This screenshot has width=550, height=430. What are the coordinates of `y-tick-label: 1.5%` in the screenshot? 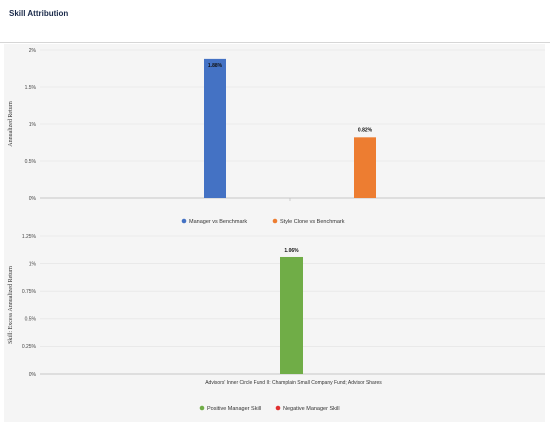 It's located at (31, 88).